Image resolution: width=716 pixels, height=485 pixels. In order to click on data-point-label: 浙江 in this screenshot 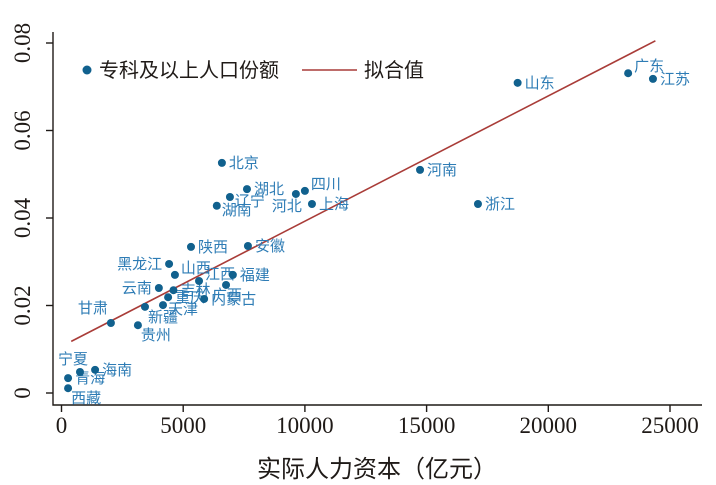, I will do `click(500, 204)`.